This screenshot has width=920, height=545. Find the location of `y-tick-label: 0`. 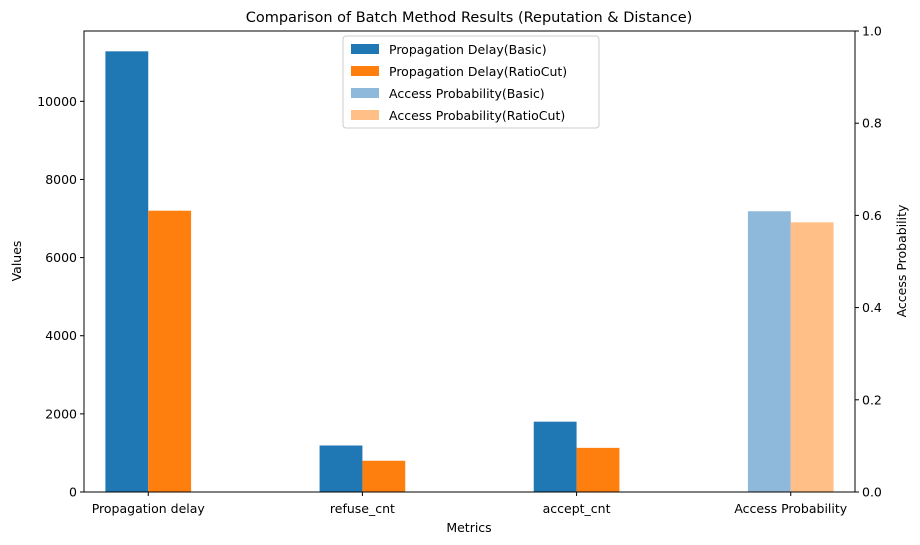

y-tick-label: 0 is located at coordinates (73, 492).